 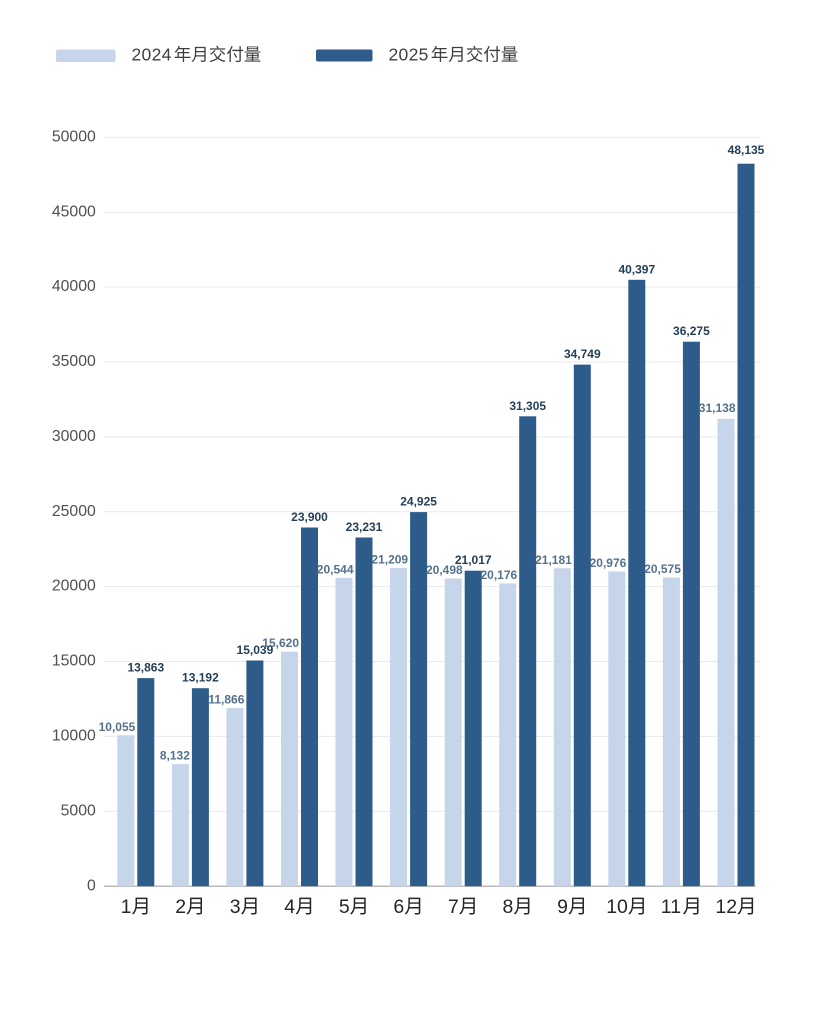 I want to click on svg-text: 35000, so click(x=74, y=361).